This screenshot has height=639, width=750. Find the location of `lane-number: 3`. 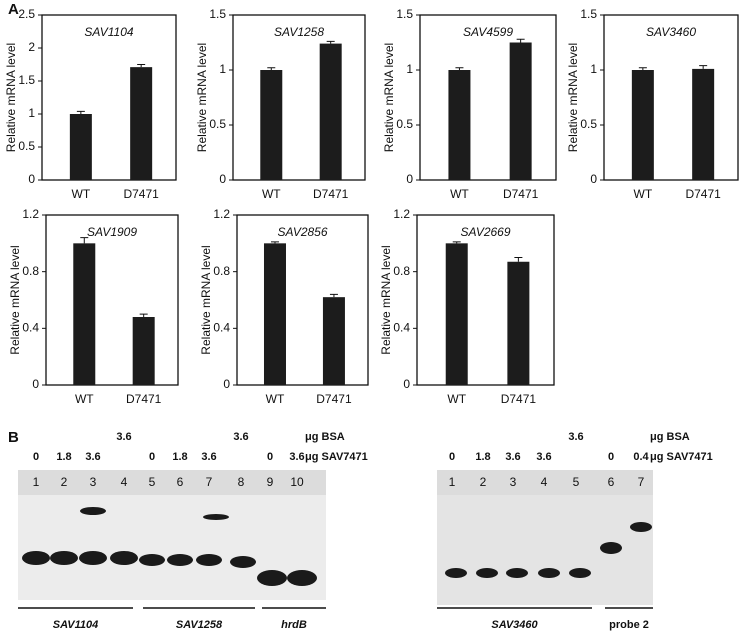

lane-number: 3 is located at coordinates (513, 482).